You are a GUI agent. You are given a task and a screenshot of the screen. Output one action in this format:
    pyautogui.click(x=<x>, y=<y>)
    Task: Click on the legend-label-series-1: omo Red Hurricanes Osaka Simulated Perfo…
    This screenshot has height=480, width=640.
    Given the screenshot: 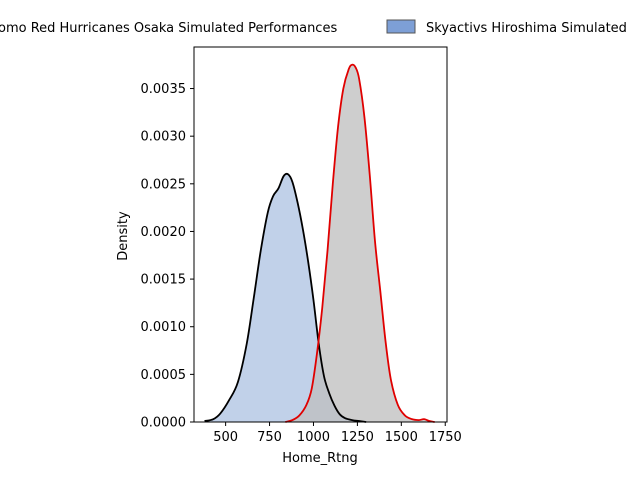 What is the action you would take?
    pyautogui.click(x=168, y=28)
    